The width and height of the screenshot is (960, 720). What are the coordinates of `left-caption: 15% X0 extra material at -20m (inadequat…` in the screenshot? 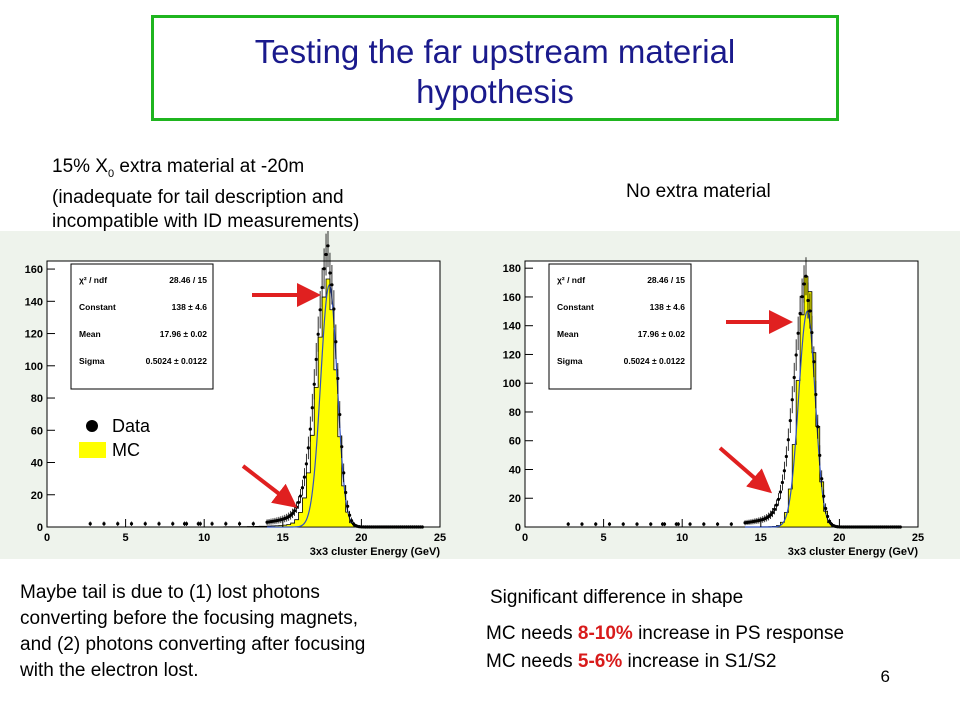 It's located at (205, 194).